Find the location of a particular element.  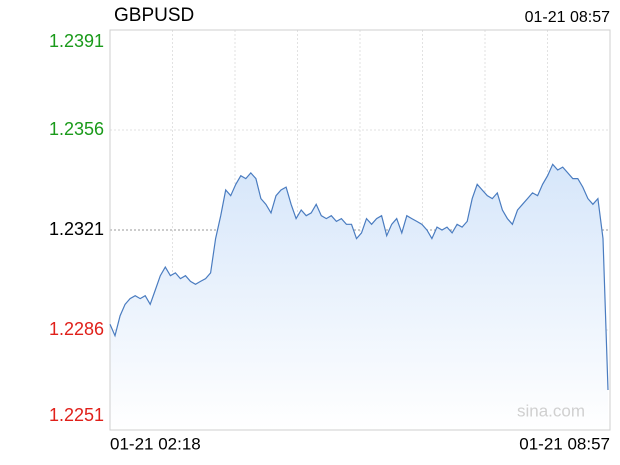

y-tick-label: 1.2356 is located at coordinates (76, 129).